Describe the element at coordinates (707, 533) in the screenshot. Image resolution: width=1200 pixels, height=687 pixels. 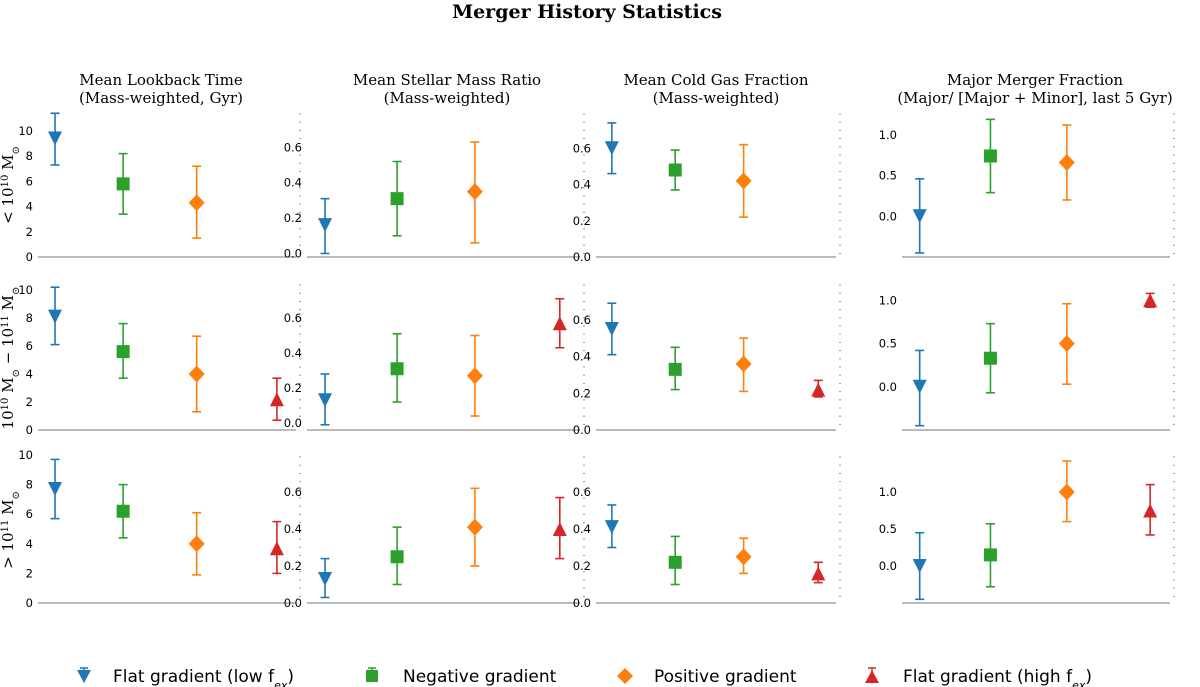
I see `panel-r2-c2: 0.0 0.2 0.4 0.6` at that location.